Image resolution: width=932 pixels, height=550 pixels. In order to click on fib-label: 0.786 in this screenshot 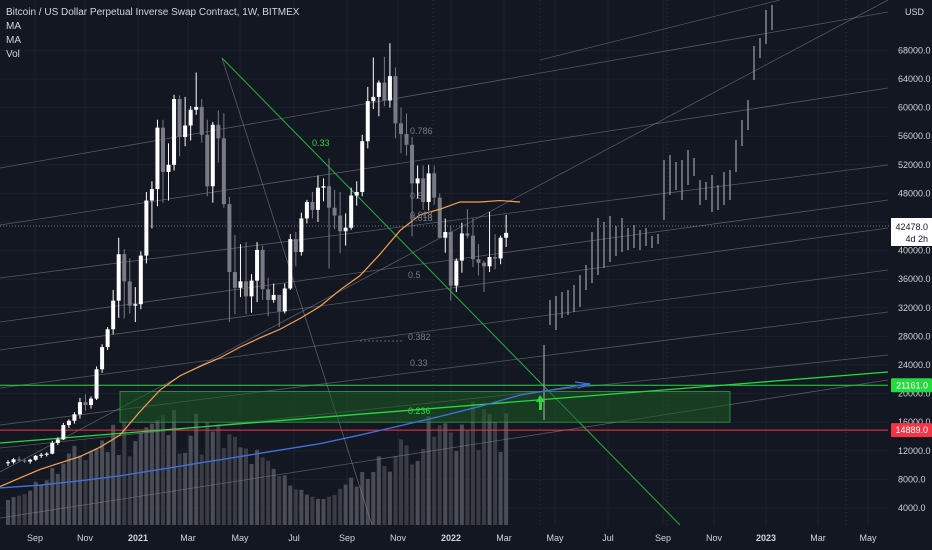, I will do `click(421, 131)`.